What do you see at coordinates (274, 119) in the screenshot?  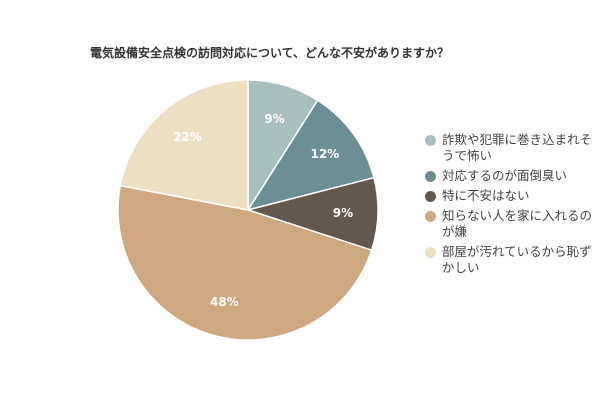 I see `slice-value-label-1: 9%` at bounding box center [274, 119].